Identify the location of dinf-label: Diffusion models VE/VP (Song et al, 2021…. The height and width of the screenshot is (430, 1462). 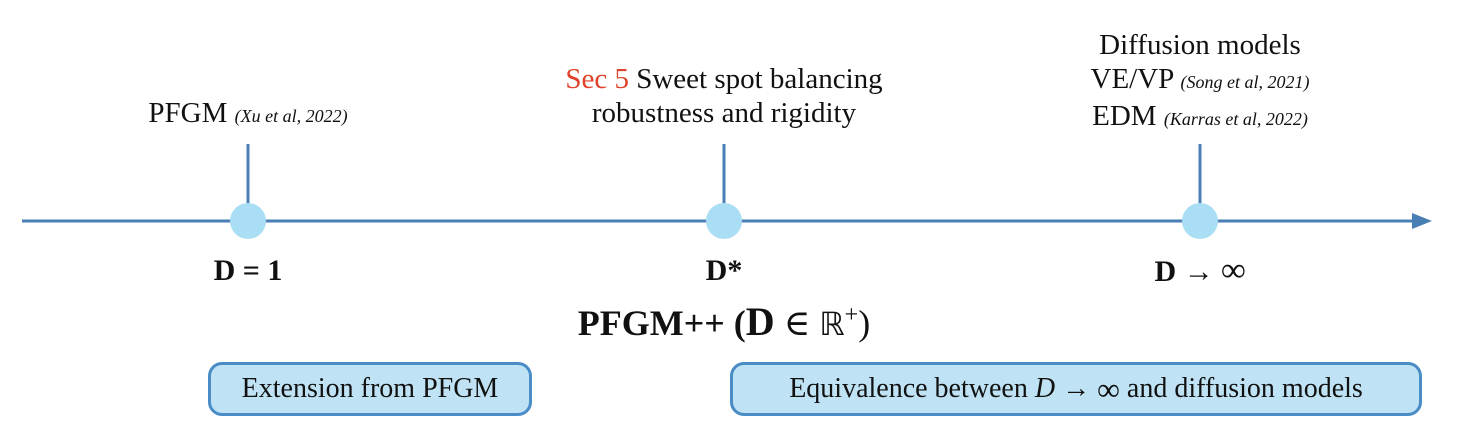
(1200, 82).